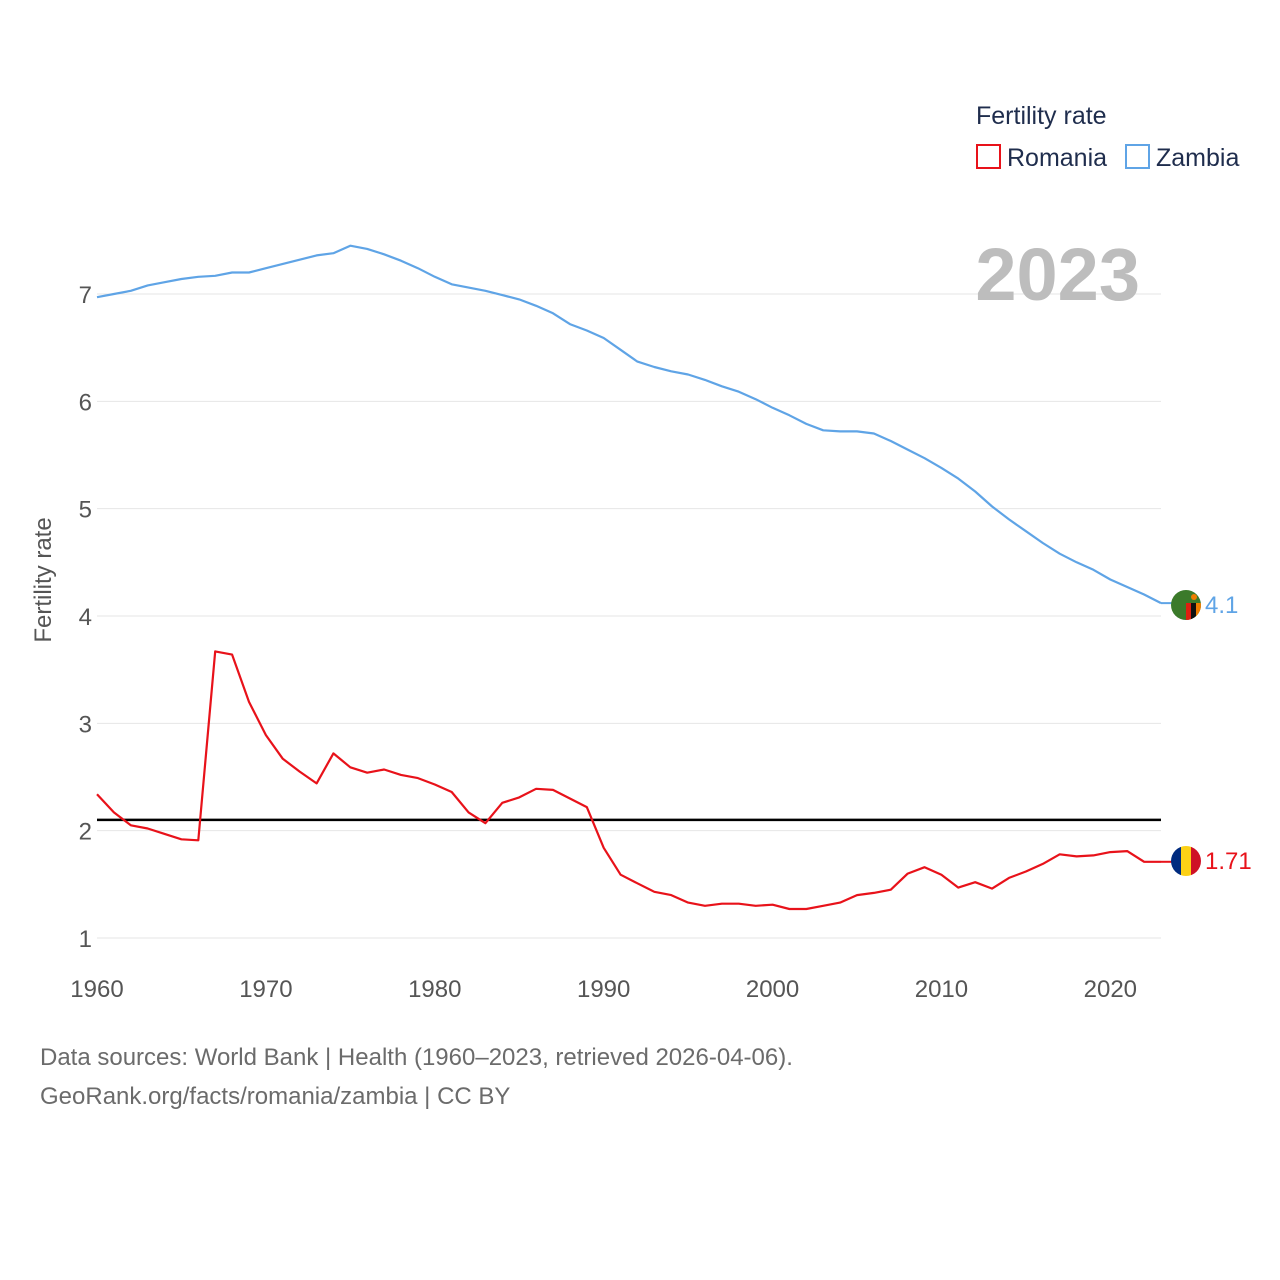  Describe the element at coordinates (1186, 605) in the screenshot. I see `zambia-flag-icon` at that location.